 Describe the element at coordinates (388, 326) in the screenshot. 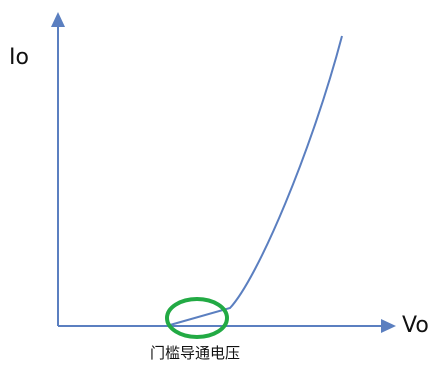

I see `x-axis-arrow-icon` at that location.